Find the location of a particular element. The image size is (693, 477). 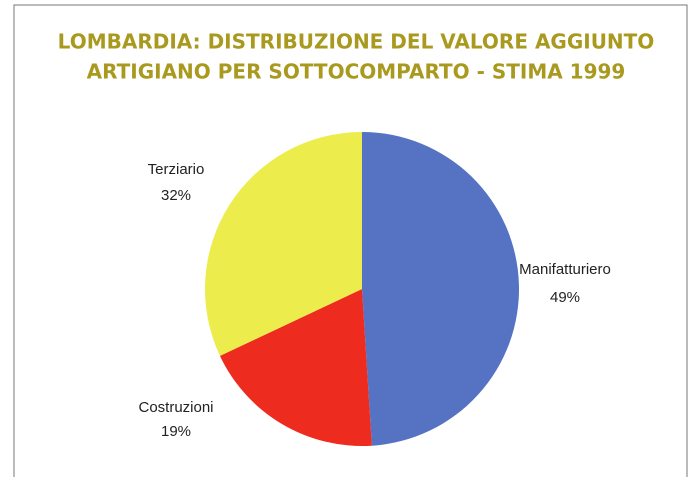

slice-value: 32% is located at coordinates (176, 195).